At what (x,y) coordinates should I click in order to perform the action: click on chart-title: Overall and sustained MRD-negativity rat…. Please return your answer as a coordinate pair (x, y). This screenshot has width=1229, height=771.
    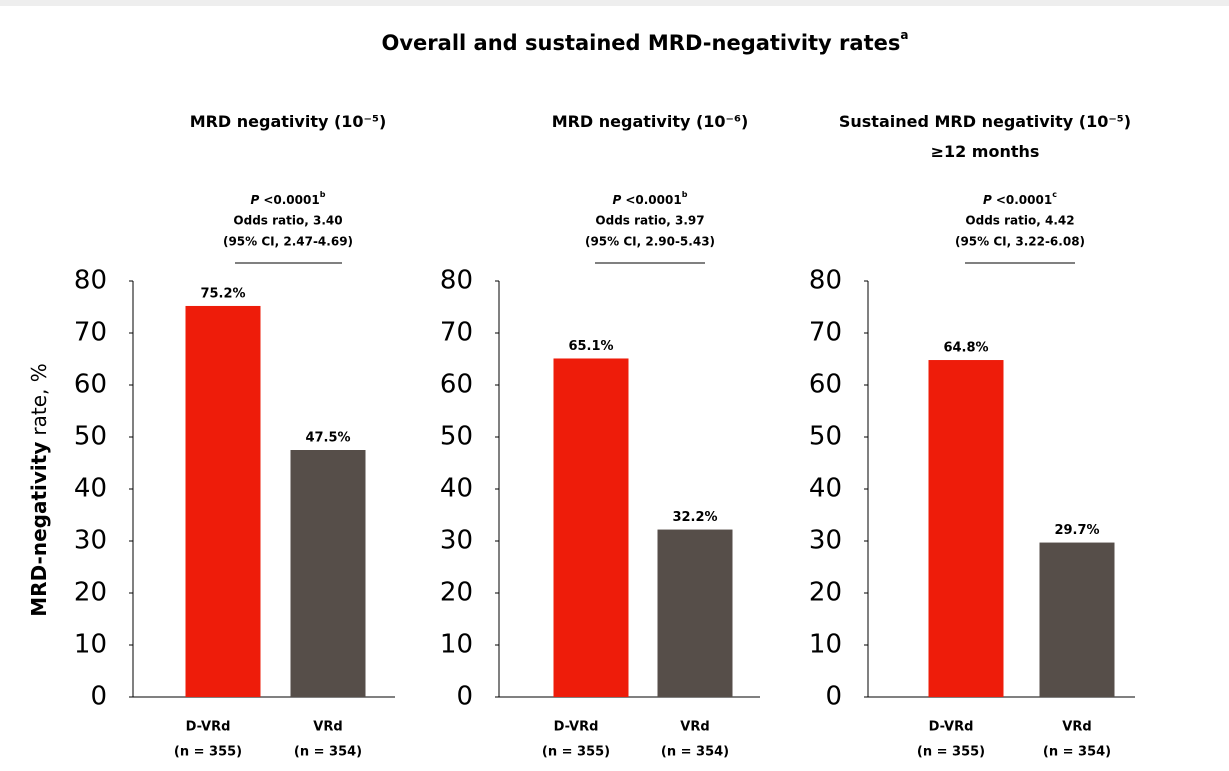
    Looking at the image, I should click on (645, 42).